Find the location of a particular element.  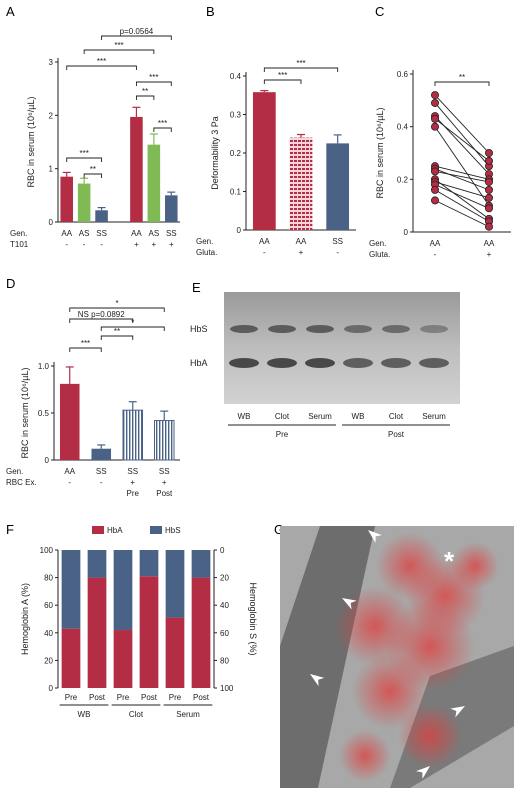

y-tick-label: 20 is located at coordinates (48, 660).